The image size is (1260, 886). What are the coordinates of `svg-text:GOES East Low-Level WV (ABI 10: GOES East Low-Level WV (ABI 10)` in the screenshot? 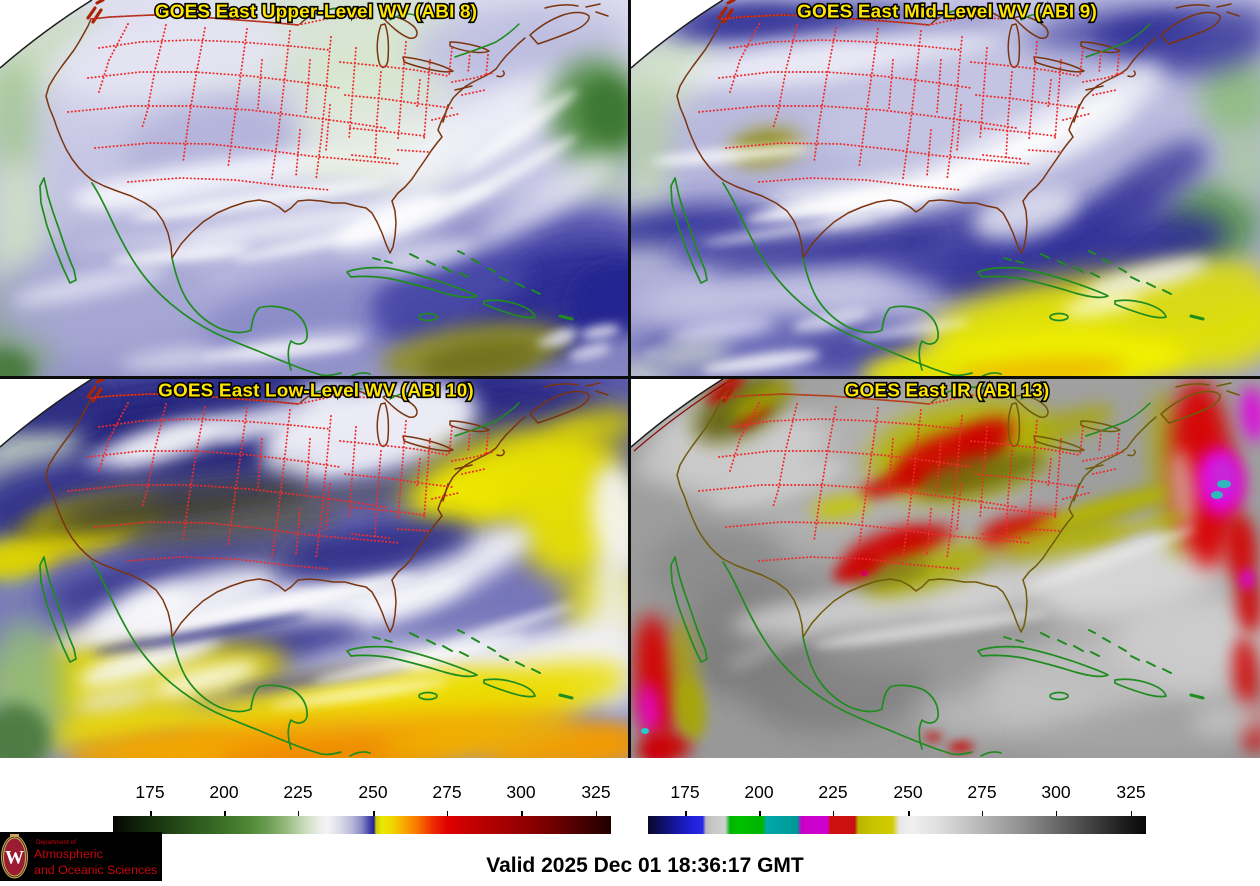 It's located at (316, 391).